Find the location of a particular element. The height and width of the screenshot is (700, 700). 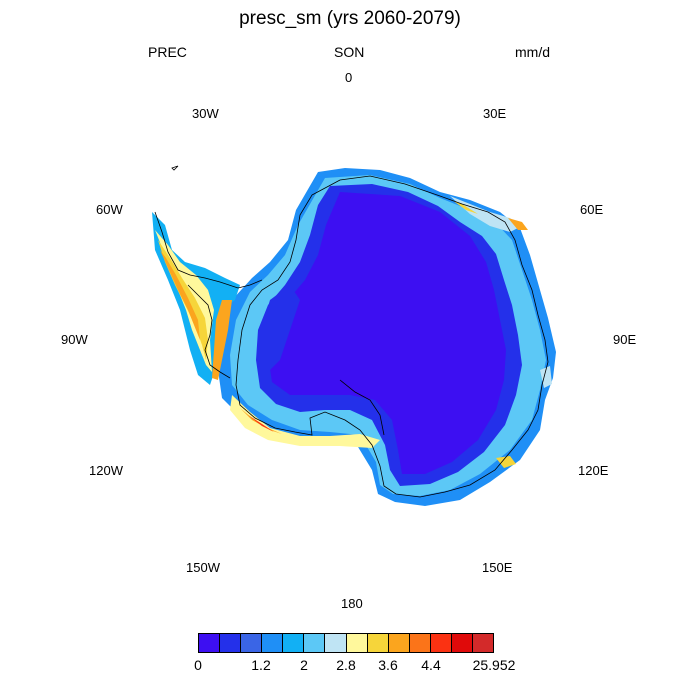

colorbar is located at coordinates (346, 643).